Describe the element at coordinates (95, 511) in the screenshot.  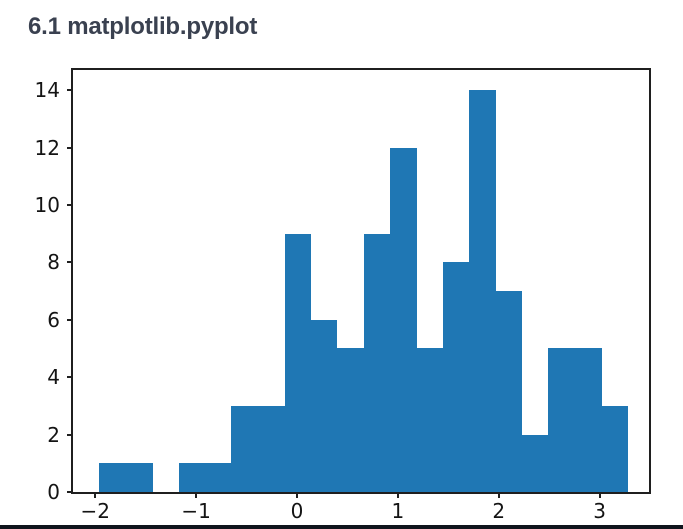
I see `x-tick-label: −2` at that location.